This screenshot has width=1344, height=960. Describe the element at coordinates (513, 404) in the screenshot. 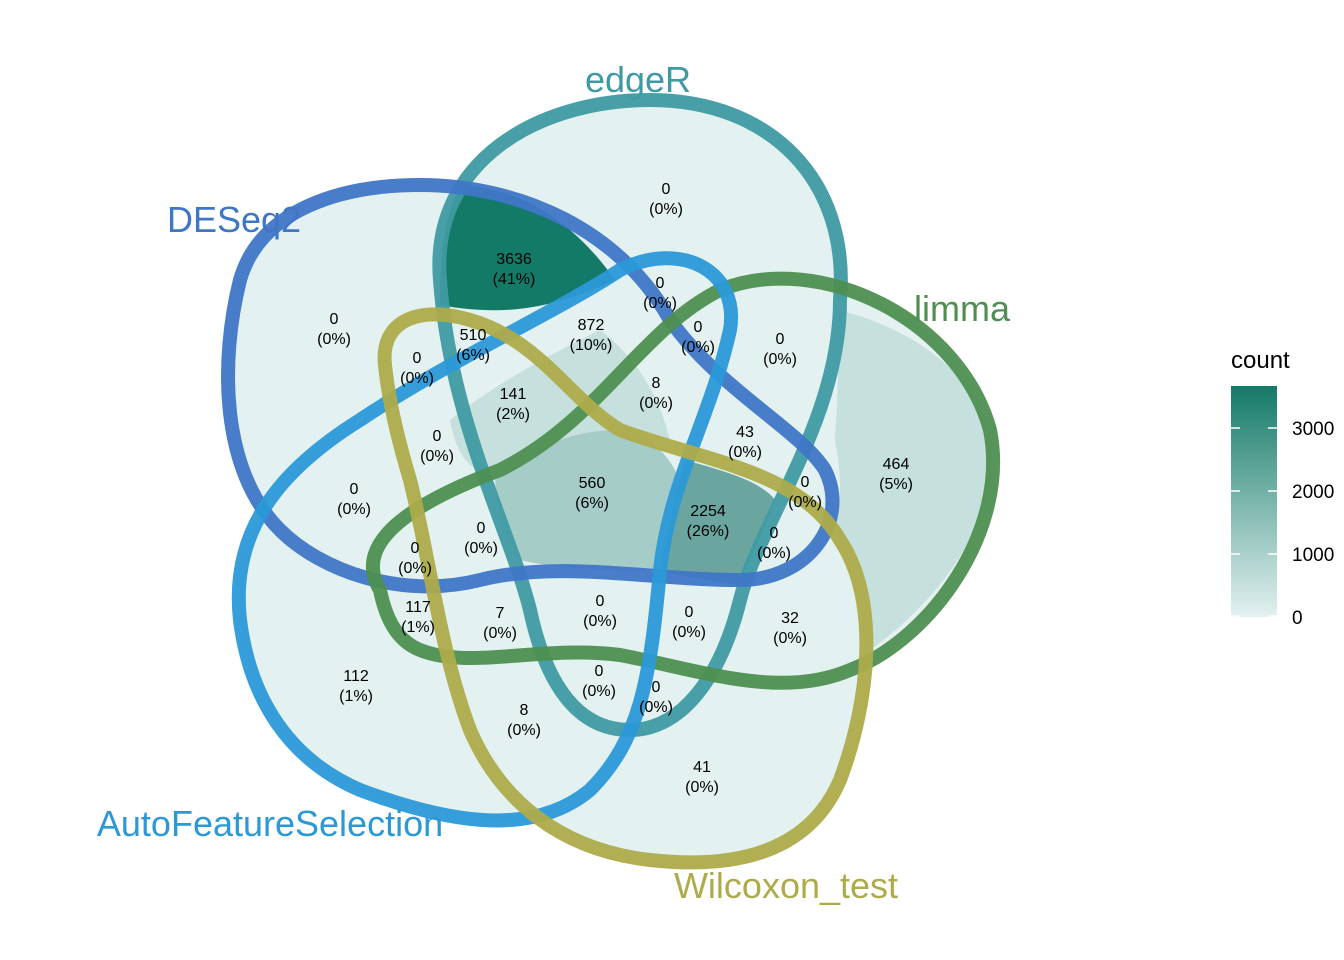

I see `region-label: 141 (2%)` at that location.